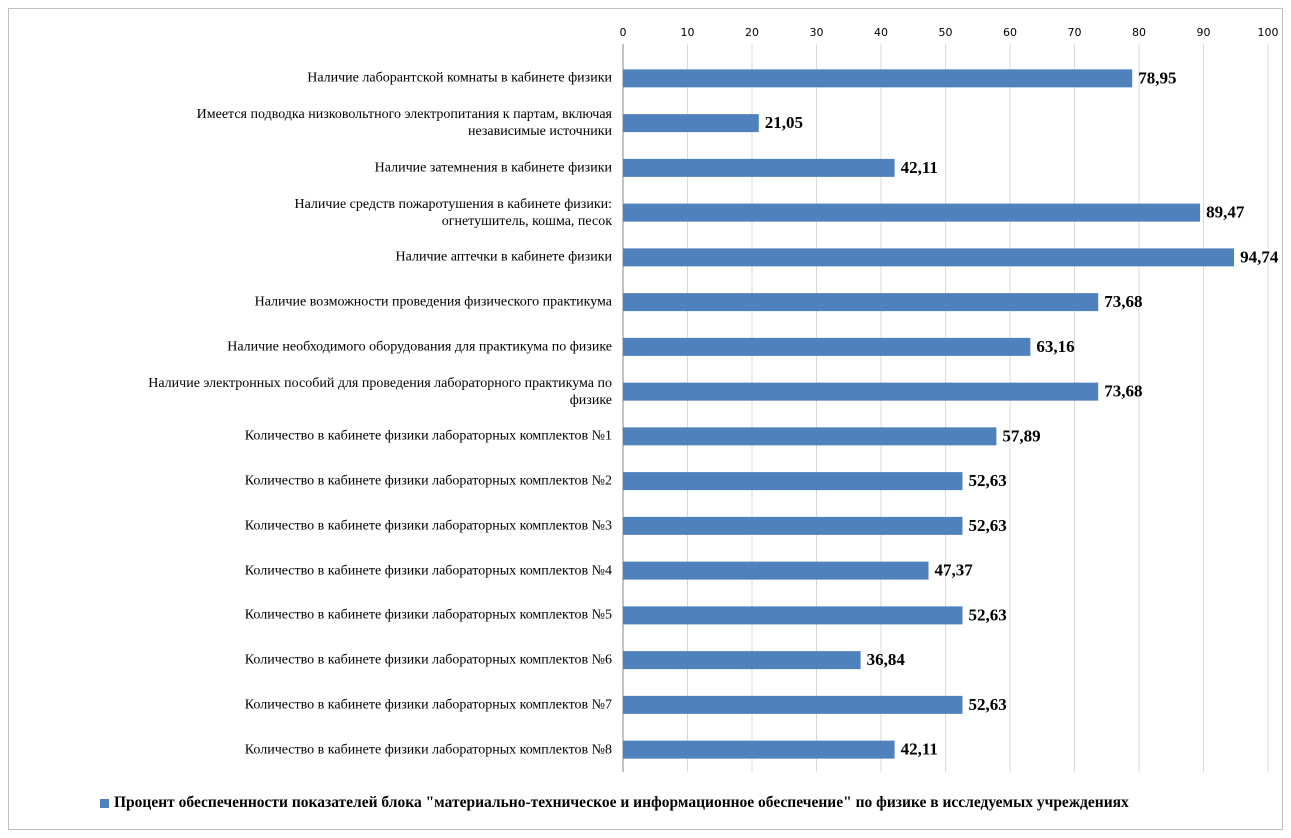  Describe the element at coordinates (1225, 212) in the screenshot. I see `data-label: 89,47` at that location.